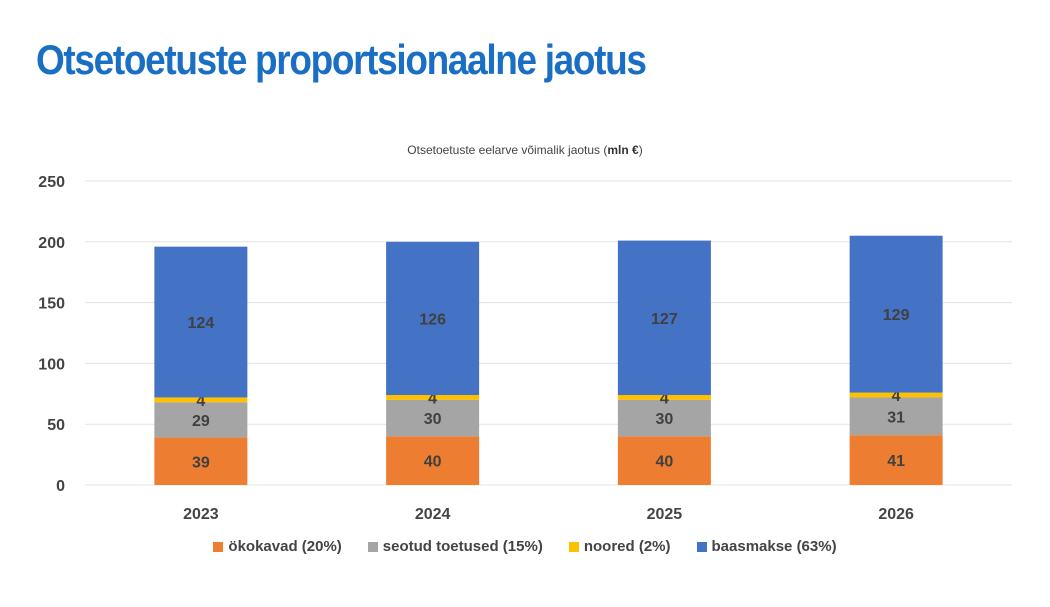  Describe the element at coordinates (56, 425) in the screenshot. I see `y-tick-label: 50` at that location.